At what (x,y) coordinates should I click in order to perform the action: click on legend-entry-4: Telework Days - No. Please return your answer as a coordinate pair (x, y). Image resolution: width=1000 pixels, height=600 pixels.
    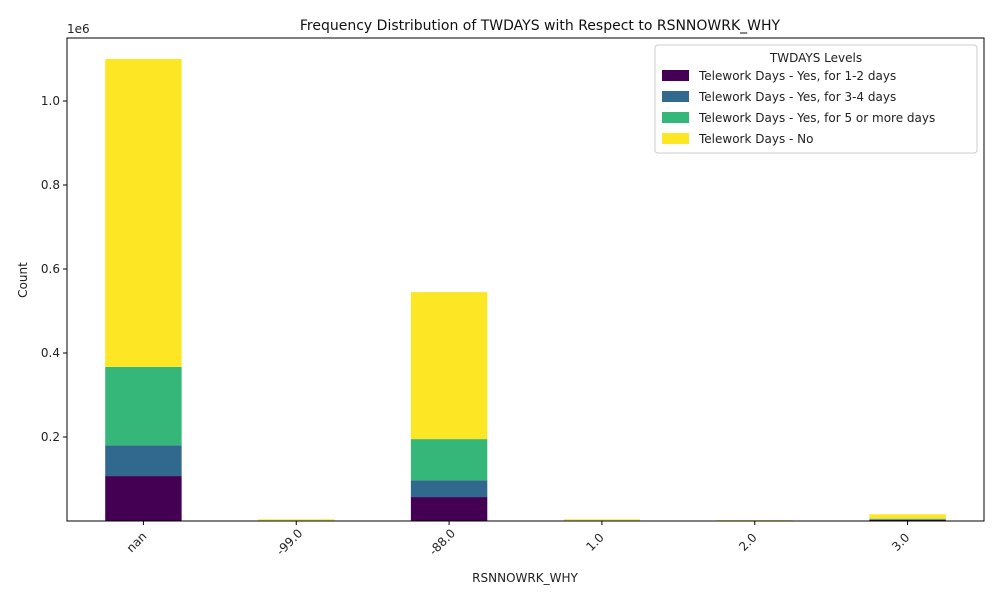
    Looking at the image, I should click on (755, 139).